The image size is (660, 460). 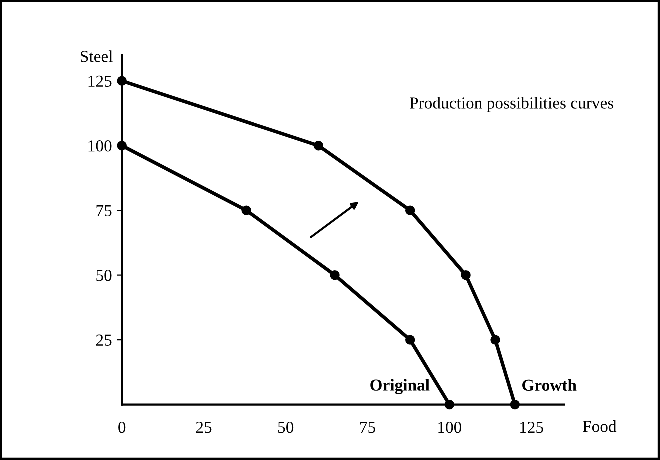 I want to click on y-tick-label: 75, so click(x=104, y=211).